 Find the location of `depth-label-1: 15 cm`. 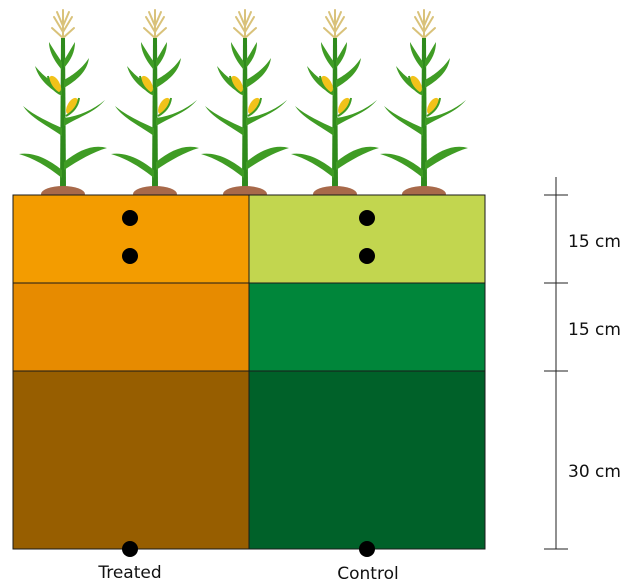

depth-label-1: 15 cm is located at coordinates (594, 330).